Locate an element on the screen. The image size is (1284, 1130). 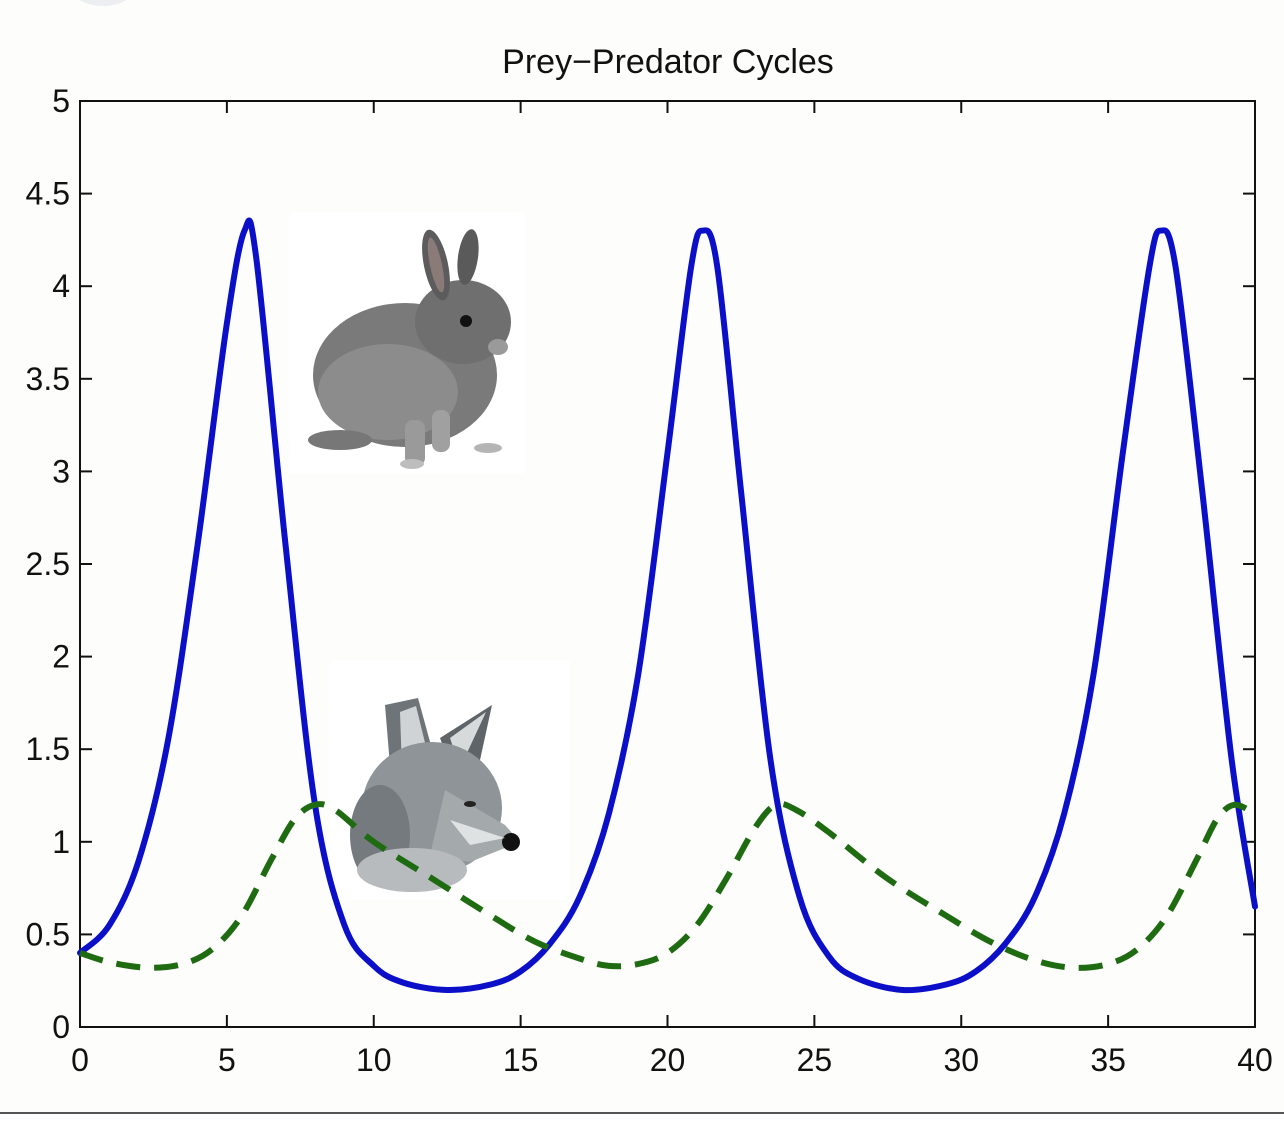
x-tick-label: 30 is located at coordinates (961, 1060).